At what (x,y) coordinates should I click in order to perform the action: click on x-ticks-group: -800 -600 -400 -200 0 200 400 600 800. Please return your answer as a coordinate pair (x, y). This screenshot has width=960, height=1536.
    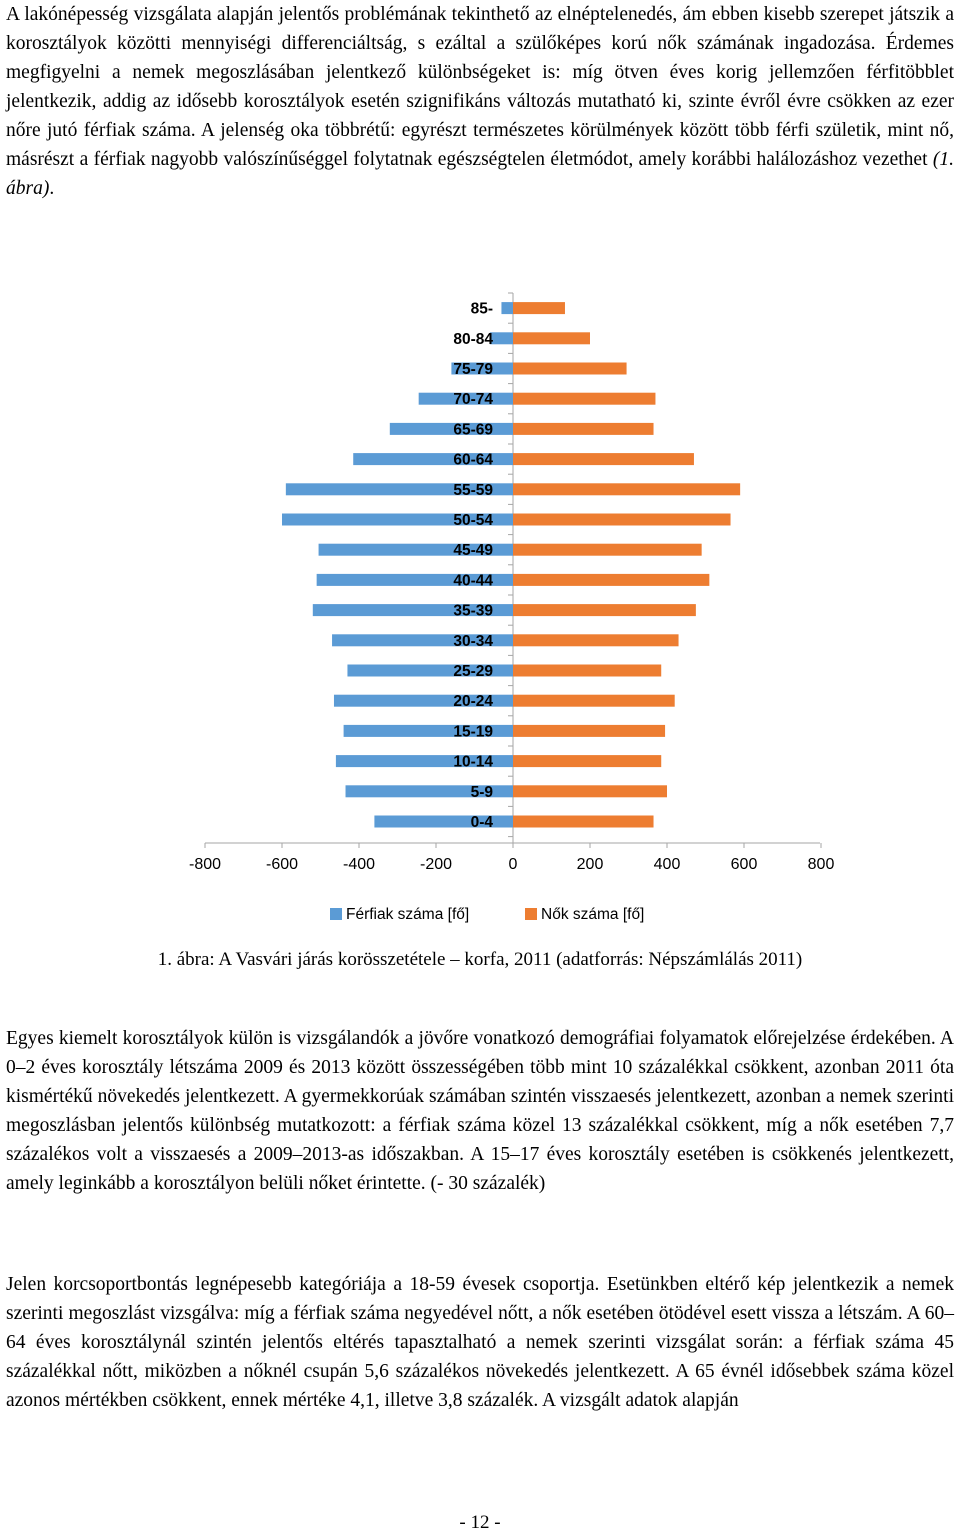
    Looking at the image, I should click on (511, 858).